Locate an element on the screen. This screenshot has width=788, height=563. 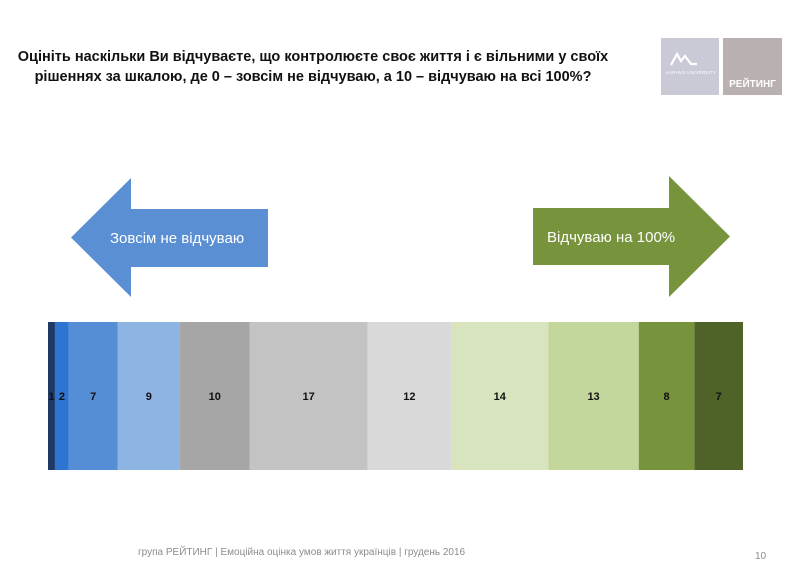
data-label-5: 17 is located at coordinates (309, 397).